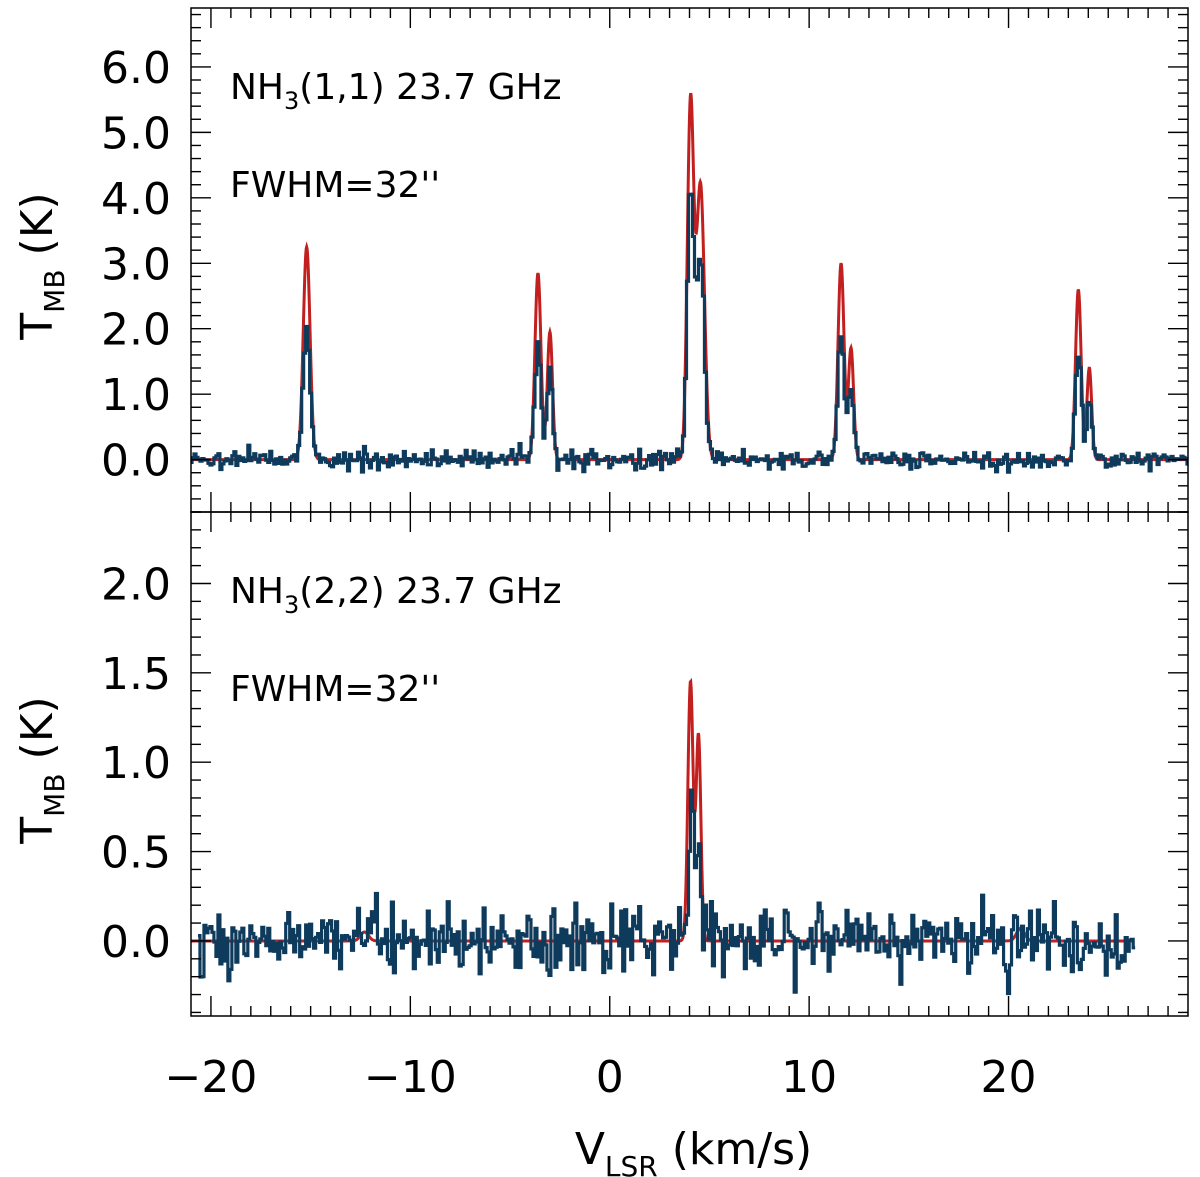  I want to click on line-label: NH3(2,2) 23.7 GHz, so click(396, 595).